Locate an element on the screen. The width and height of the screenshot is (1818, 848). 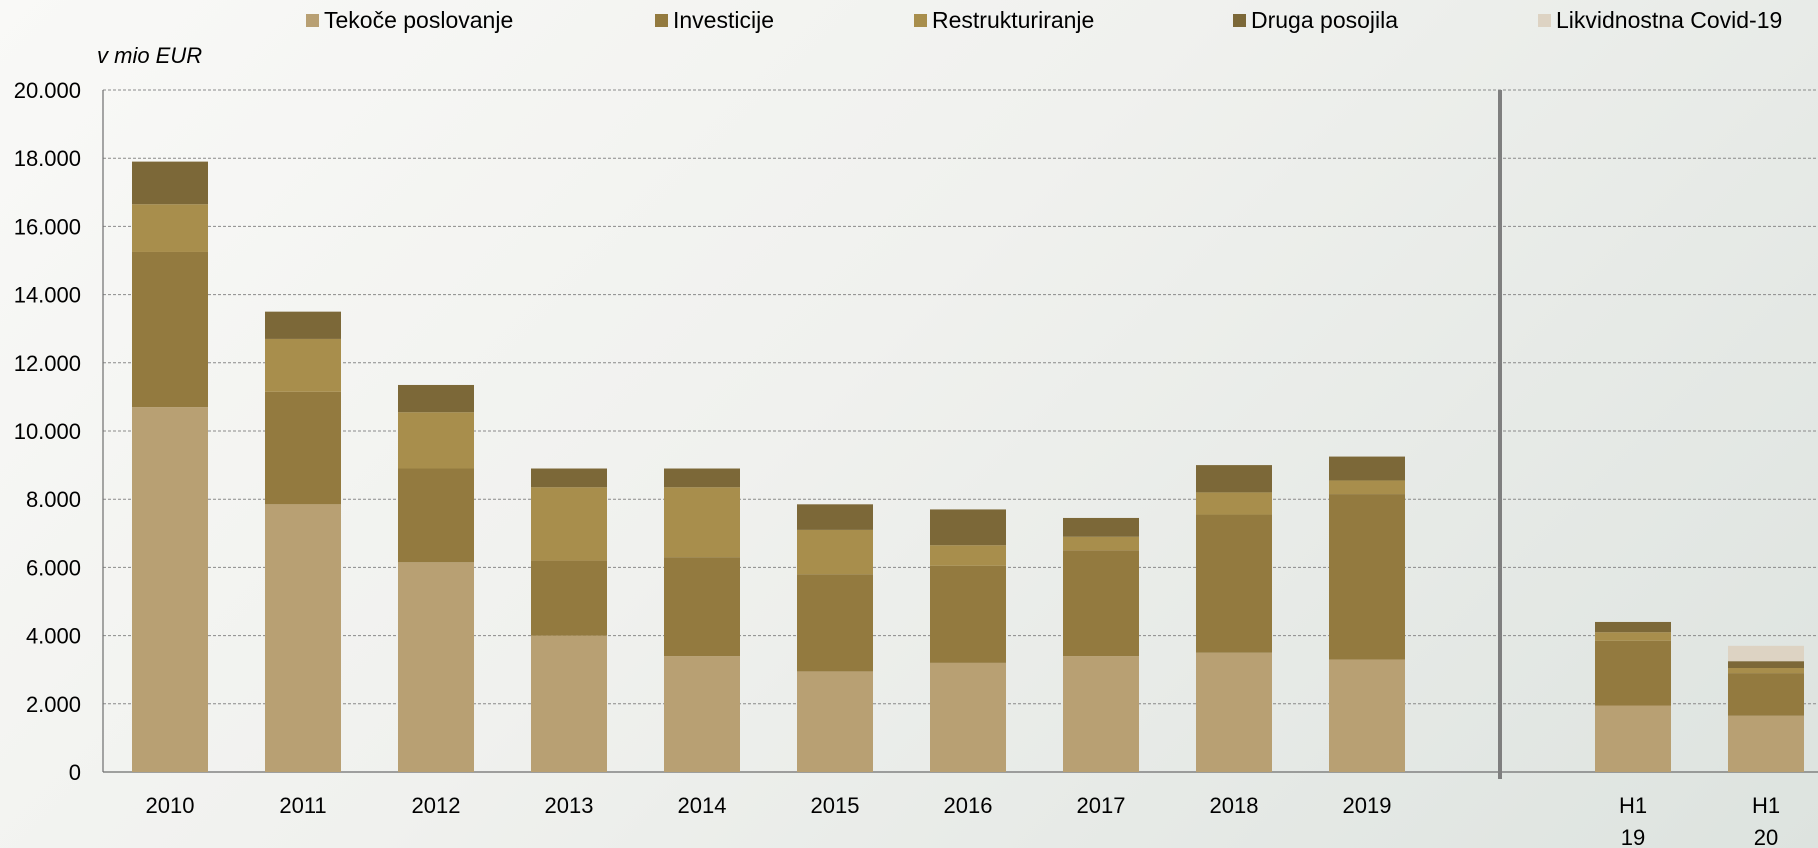
x-tick-label: 2018 is located at coordinates (1234, 805).